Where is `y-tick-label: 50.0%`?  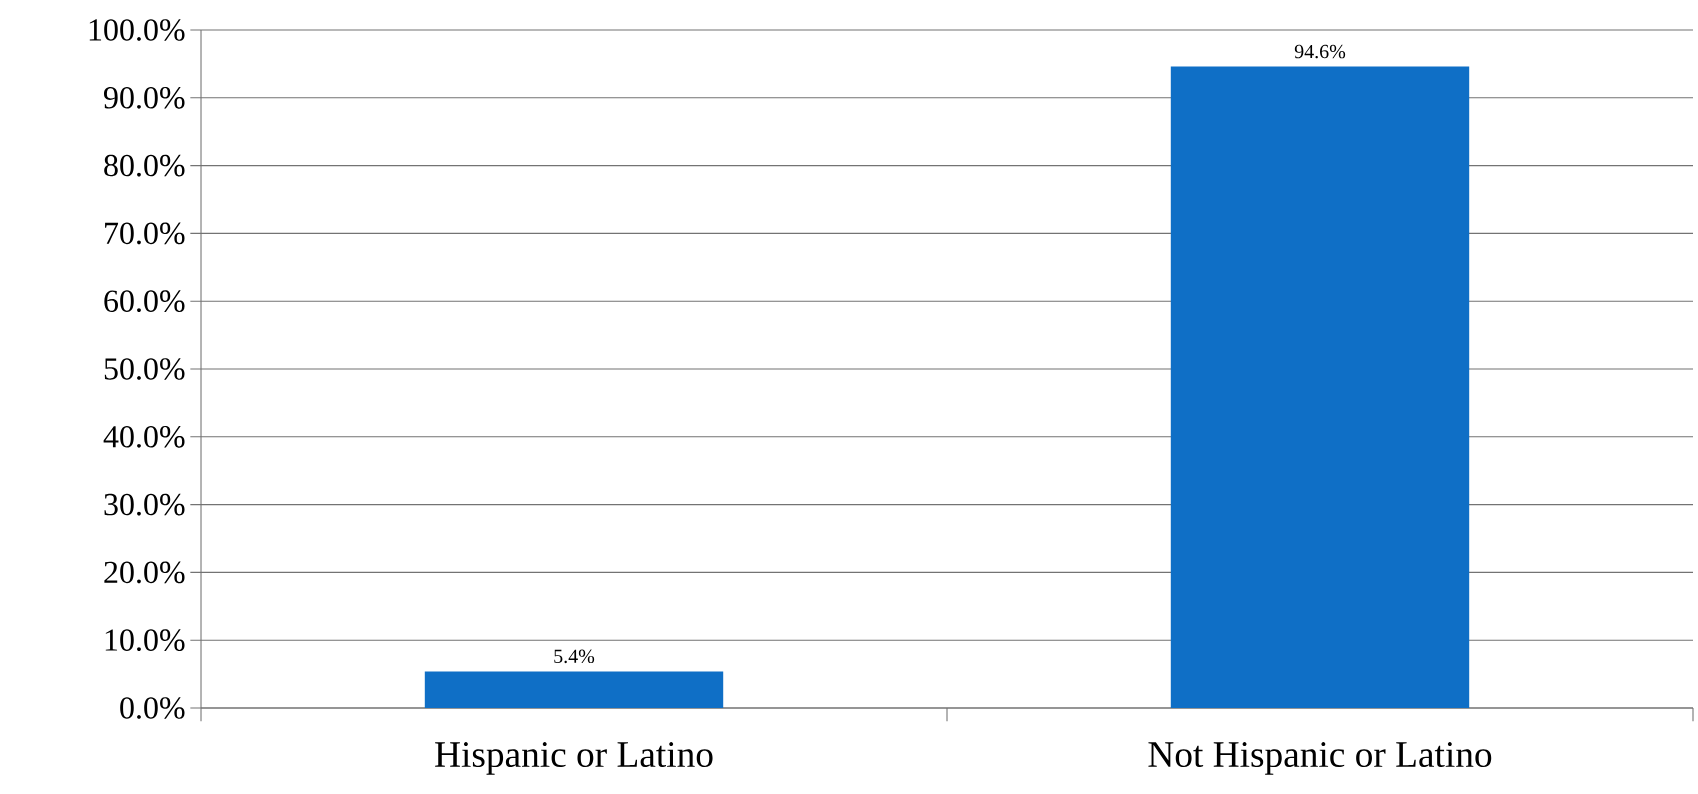
y-tick-label: 50.0% is located at coordinates (144, 369).